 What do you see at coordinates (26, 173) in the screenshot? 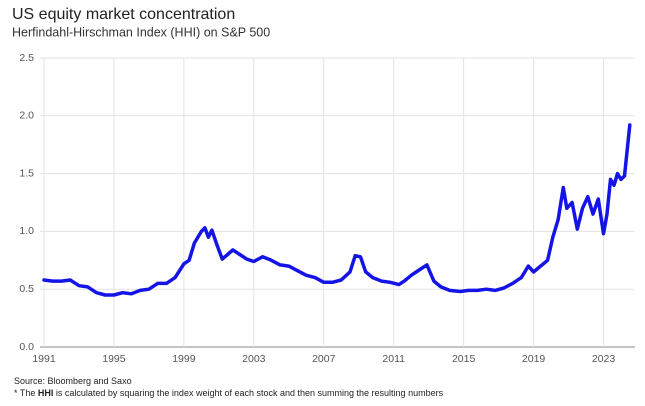
I see `y-tick-label: 1.5` at bounding box center [26, 173].